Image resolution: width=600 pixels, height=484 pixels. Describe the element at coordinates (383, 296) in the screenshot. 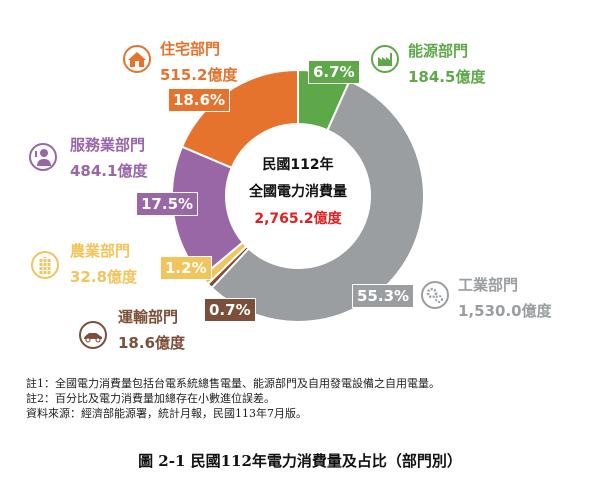

I see `pct-industry: 55.3%` at that location.